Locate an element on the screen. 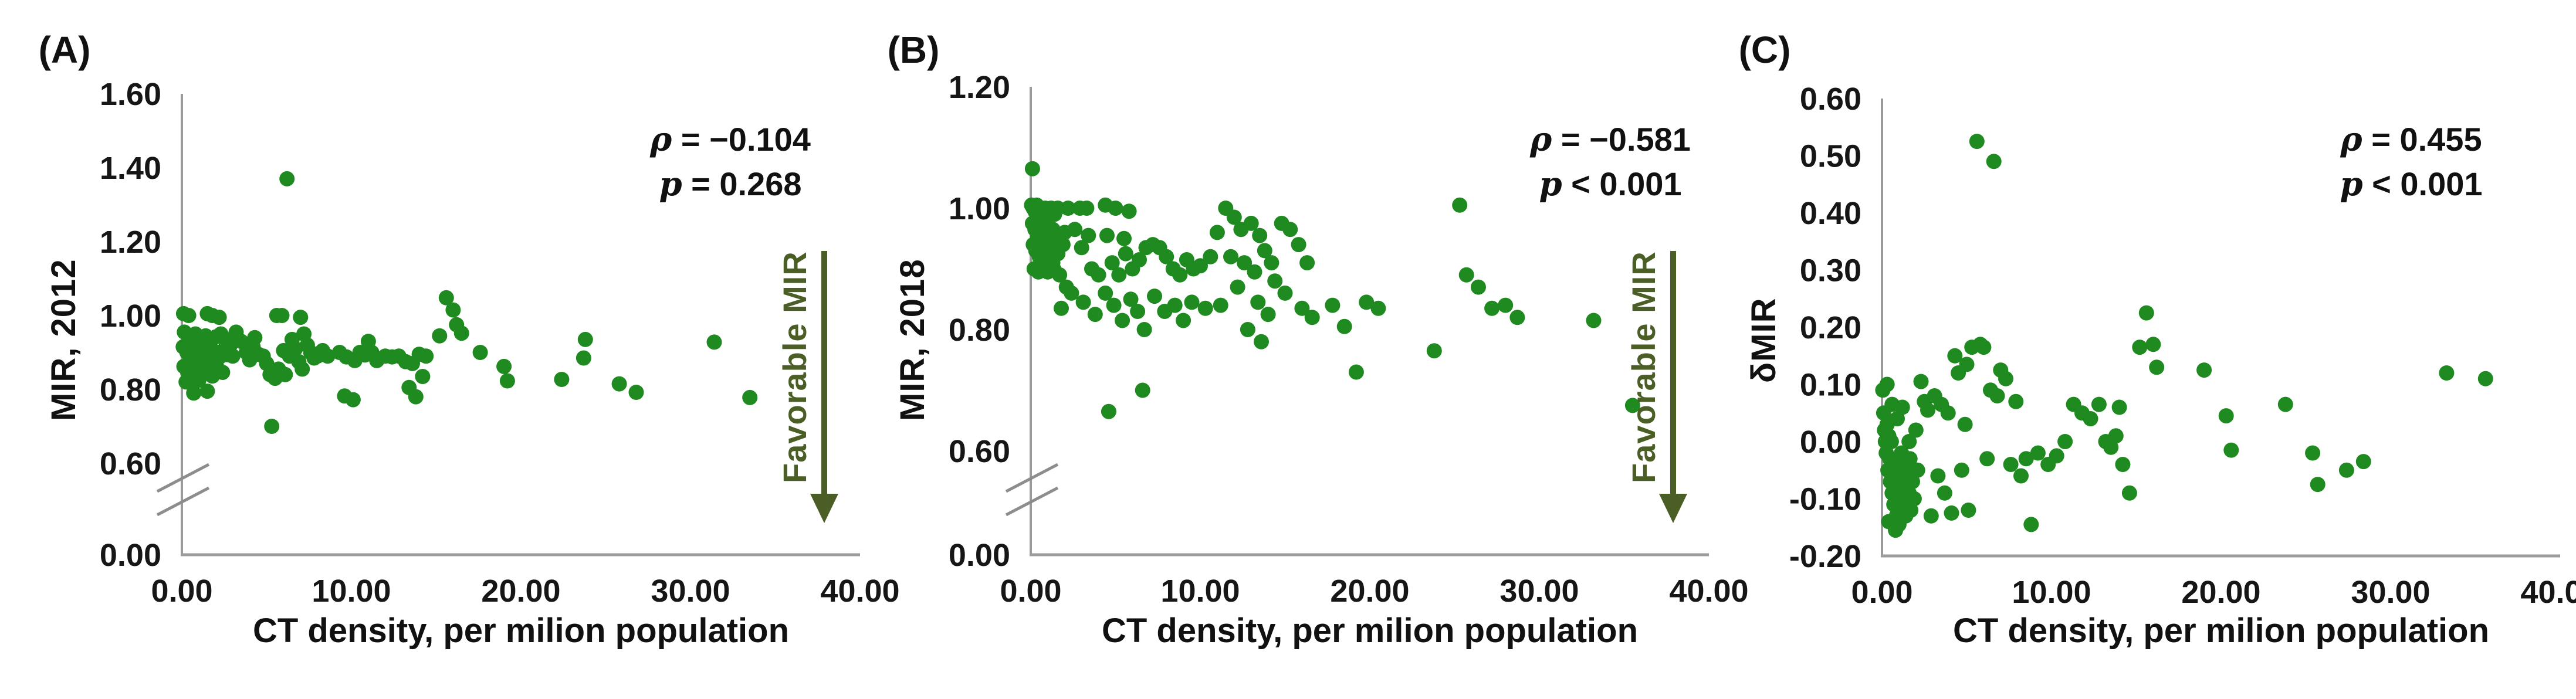 The width and height of the screenshot is (2576, 699). panel-a-y-axis-title: MIR, 2012 is located at coordinates (64, 340).